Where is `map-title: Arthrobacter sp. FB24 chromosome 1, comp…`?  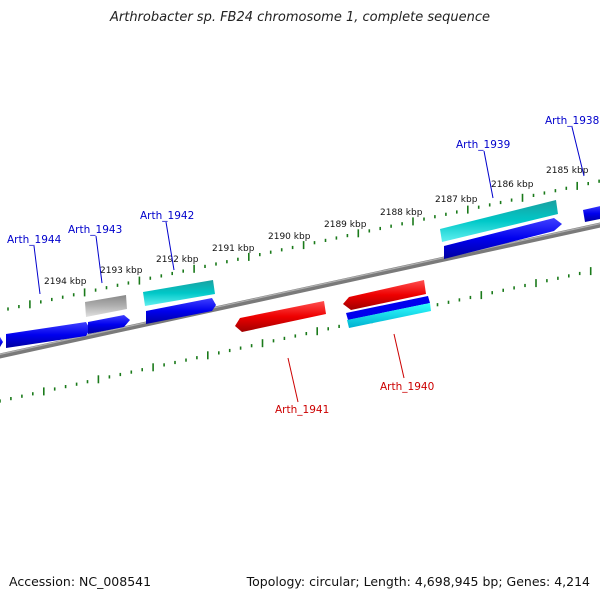
map-title: Arthrobacter sp. FB24 chromosome 1, comp… is located at coordinates (300, 17).